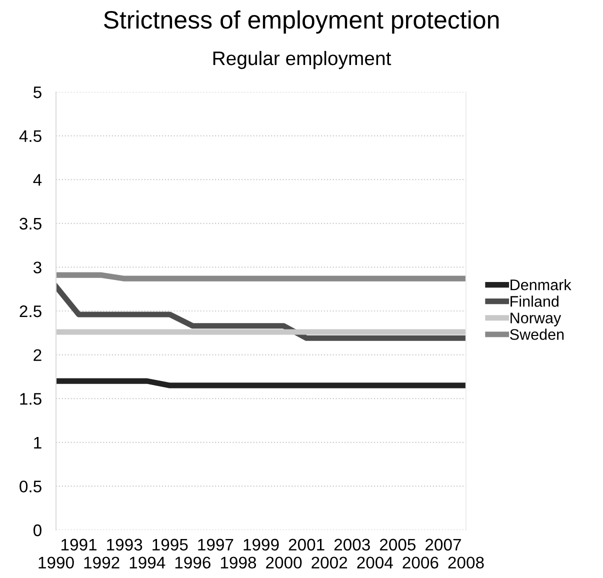 This screenshot has height=578, width=603. I want to click on x-tick-label: 2002, so click(330, 562).